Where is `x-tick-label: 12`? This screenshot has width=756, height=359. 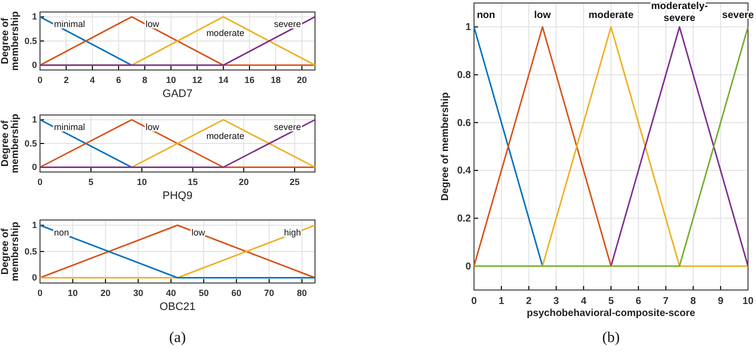
x-tick-label: 12 is located at coordinates (197, 79).